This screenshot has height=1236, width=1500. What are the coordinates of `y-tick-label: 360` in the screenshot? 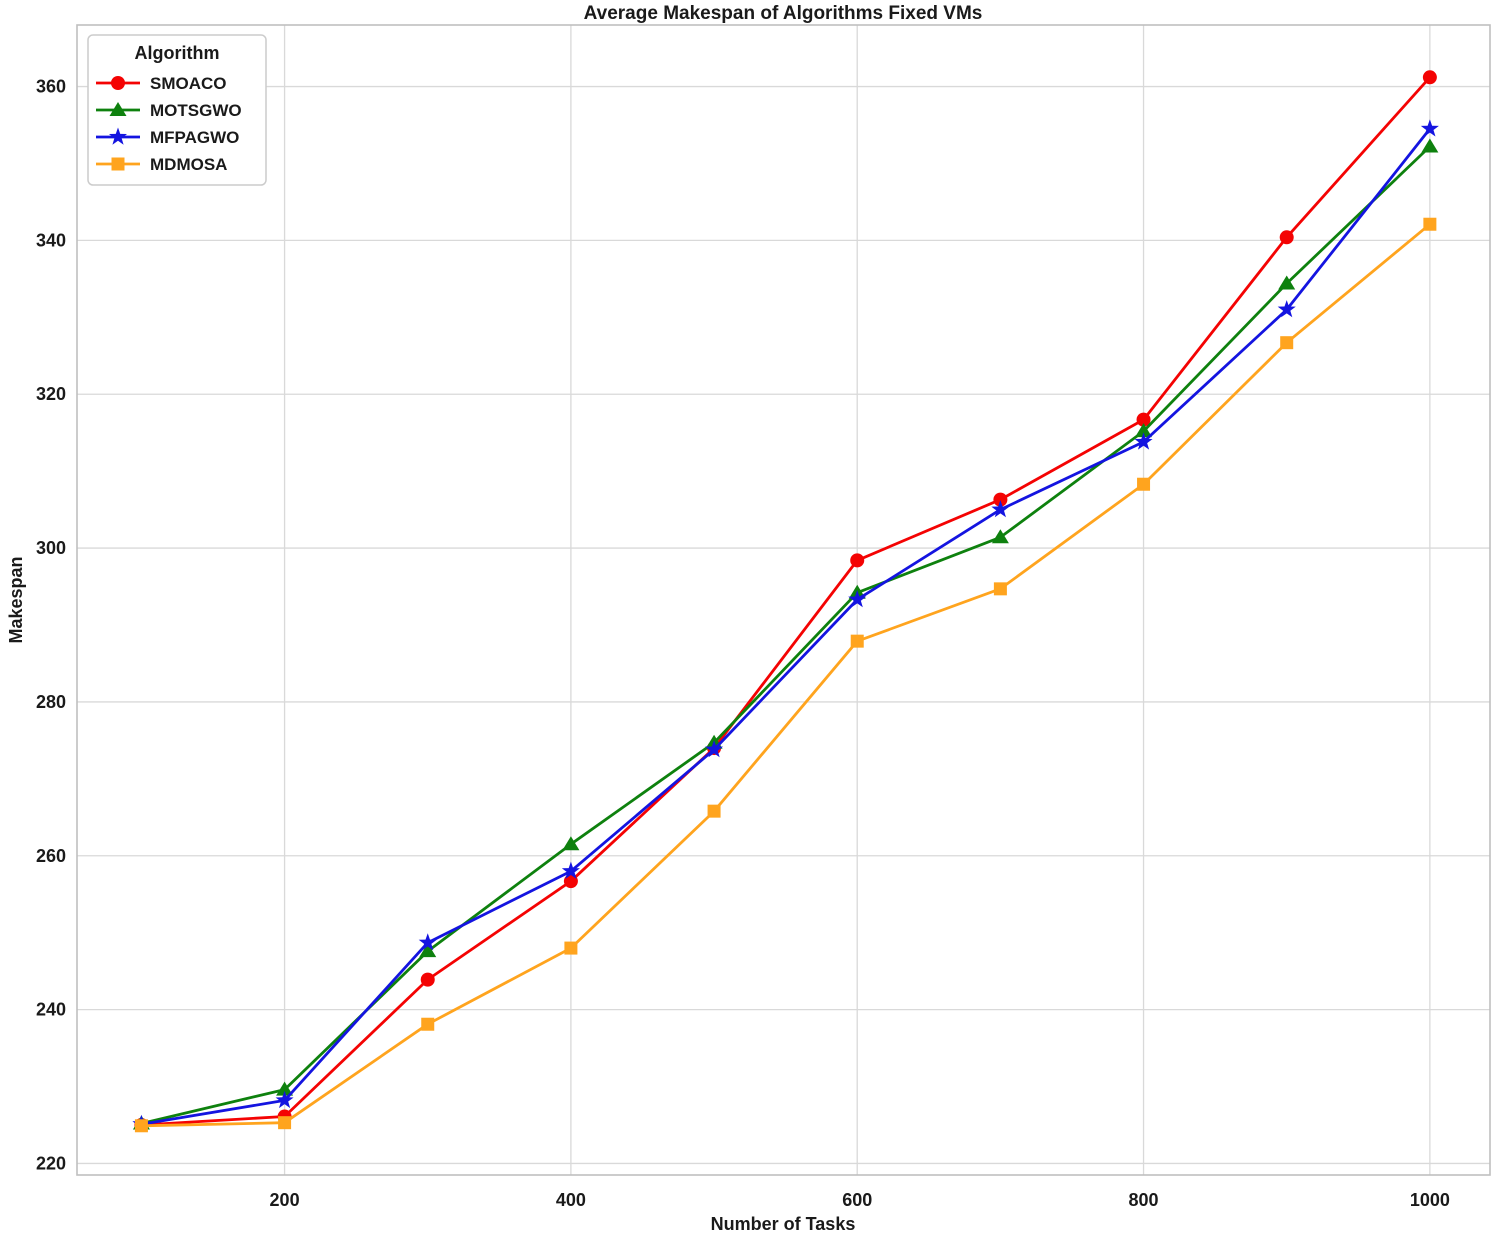 It's located at (51, 87).